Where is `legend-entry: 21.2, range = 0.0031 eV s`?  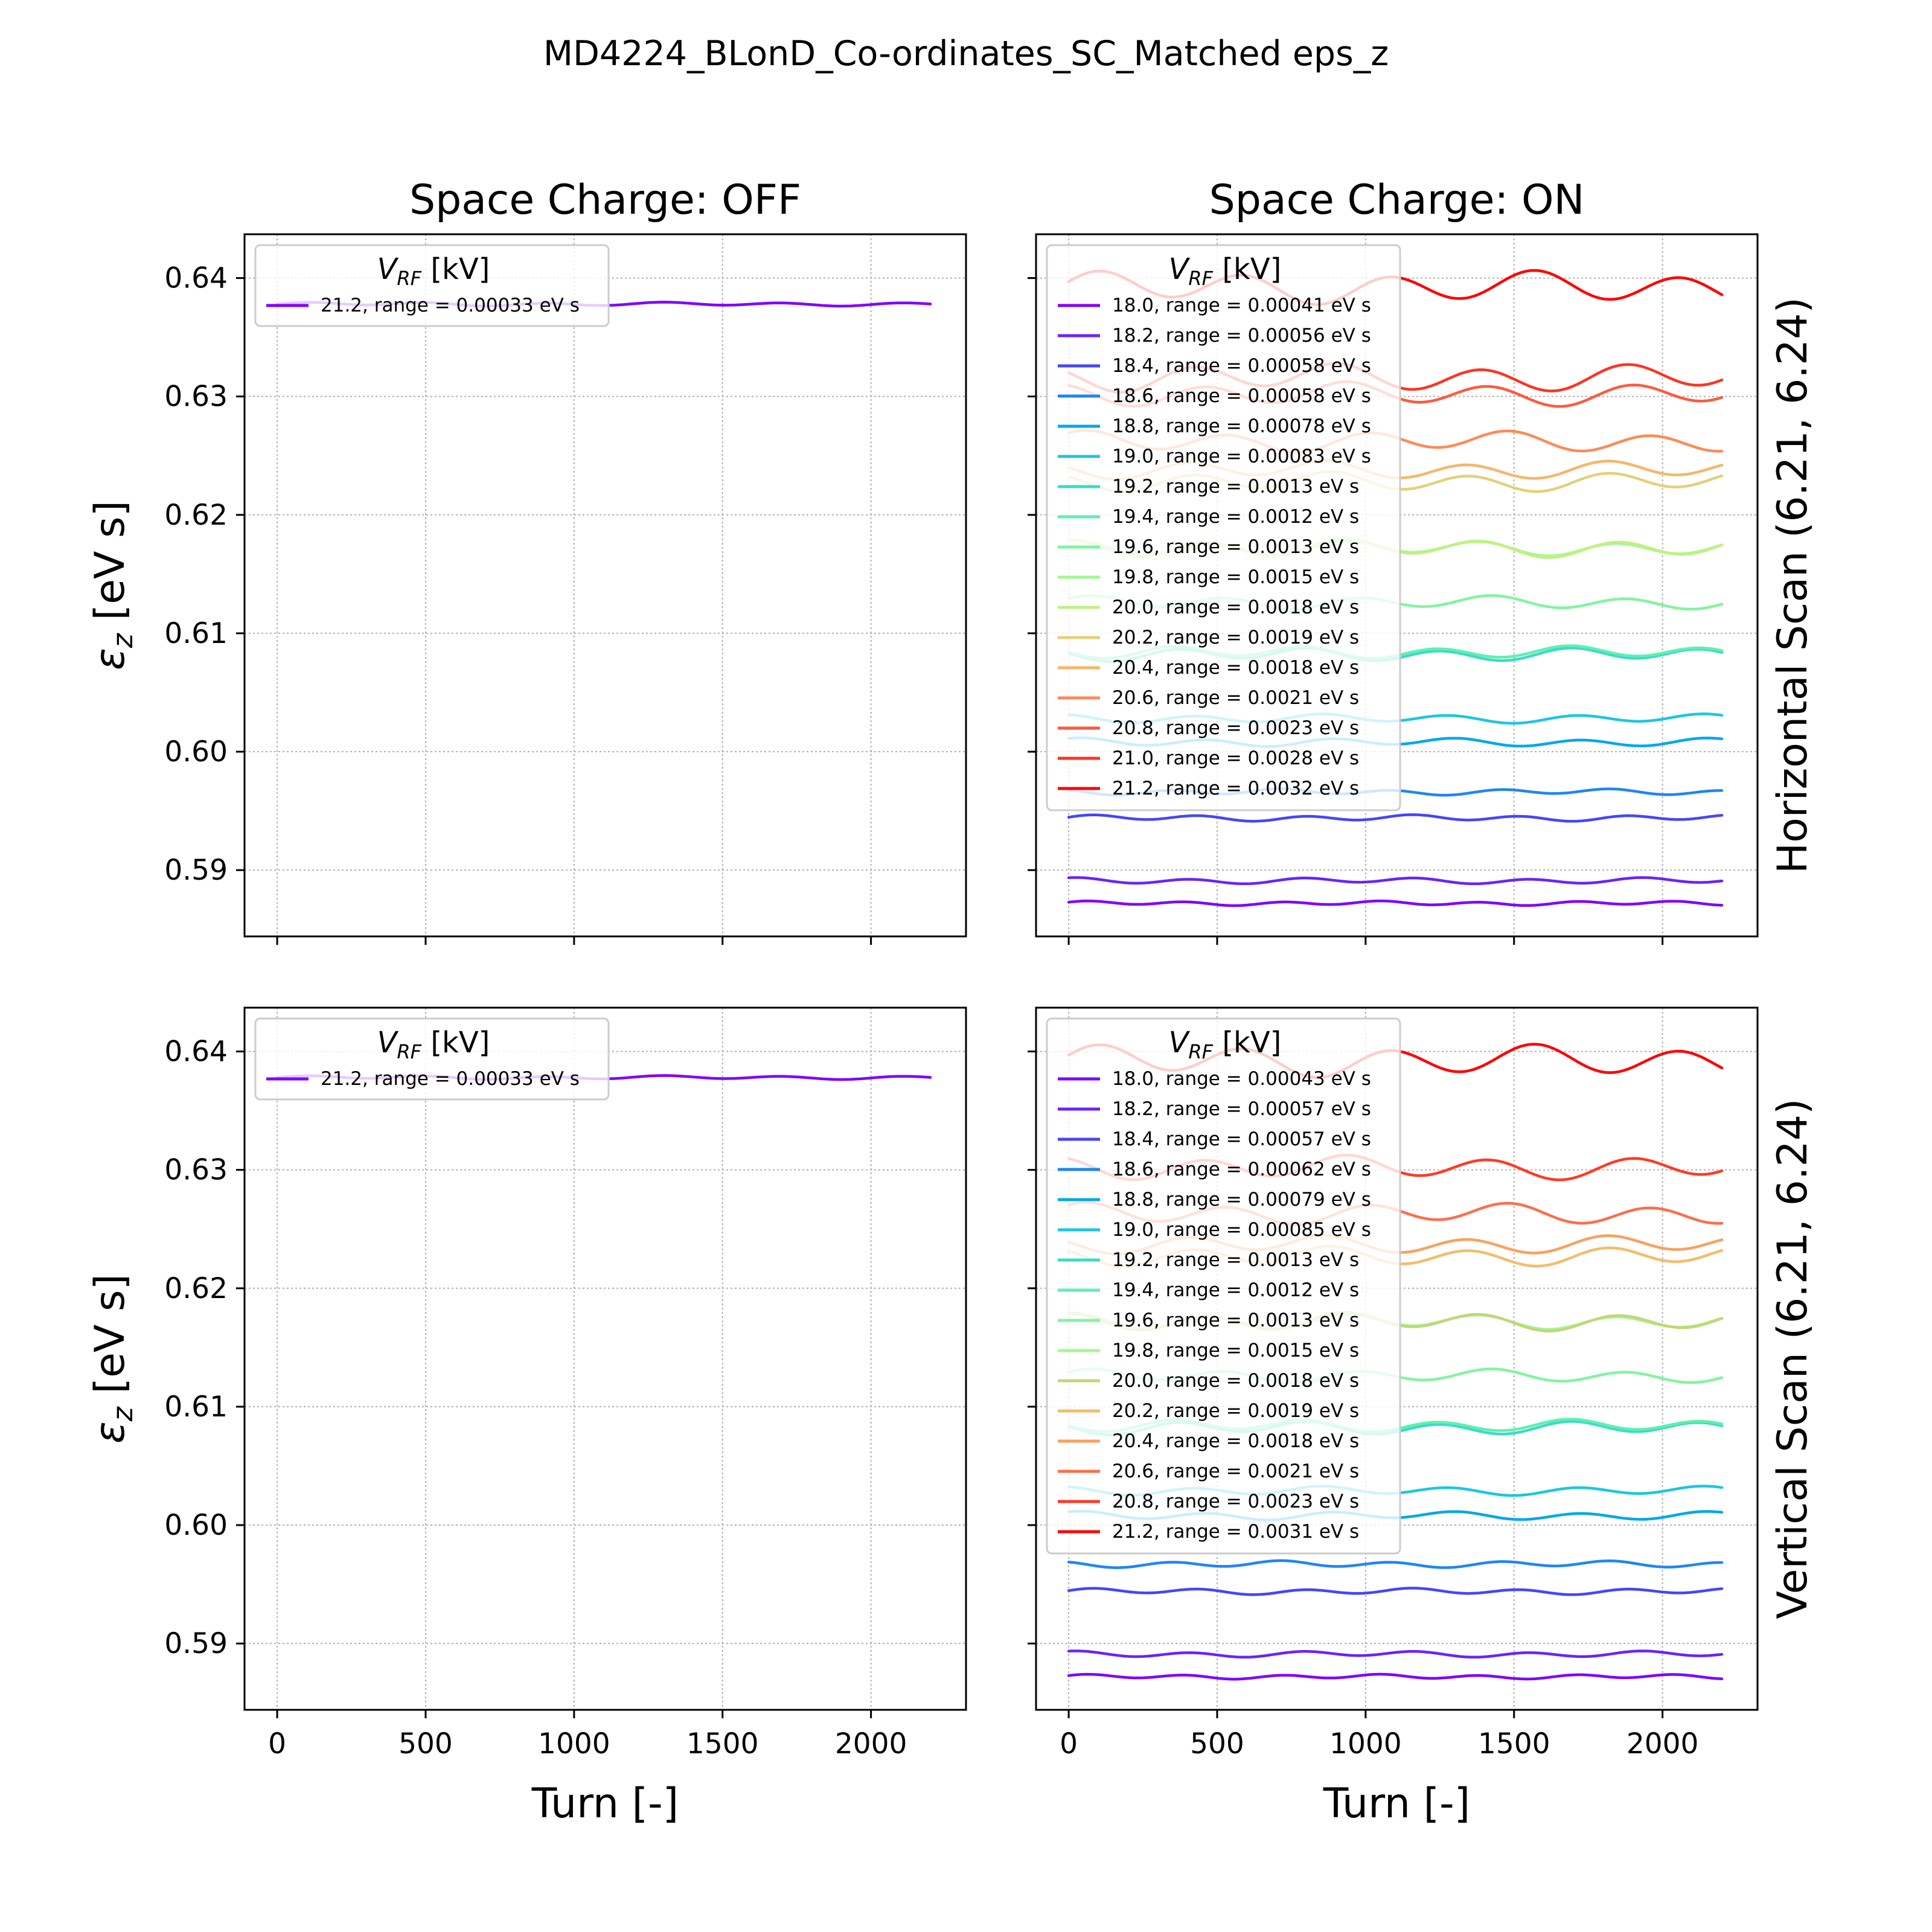 legend-entry: 21.2, range = 0.0031 eV s is located at coordinates (1235, 1532).